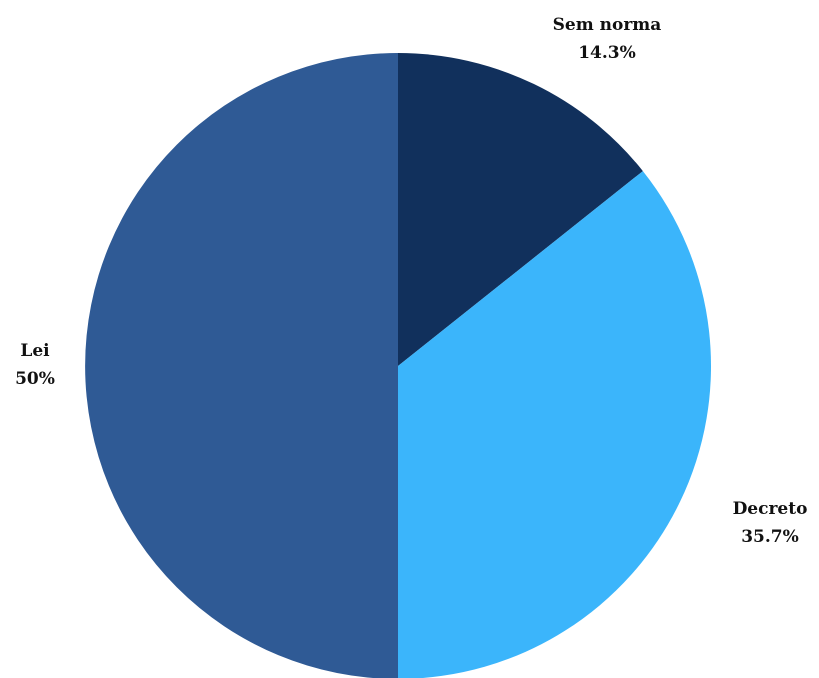 This screenshot has width=819, height=678. I want to click on pie-slice-sem-norma, so click(520, 209).